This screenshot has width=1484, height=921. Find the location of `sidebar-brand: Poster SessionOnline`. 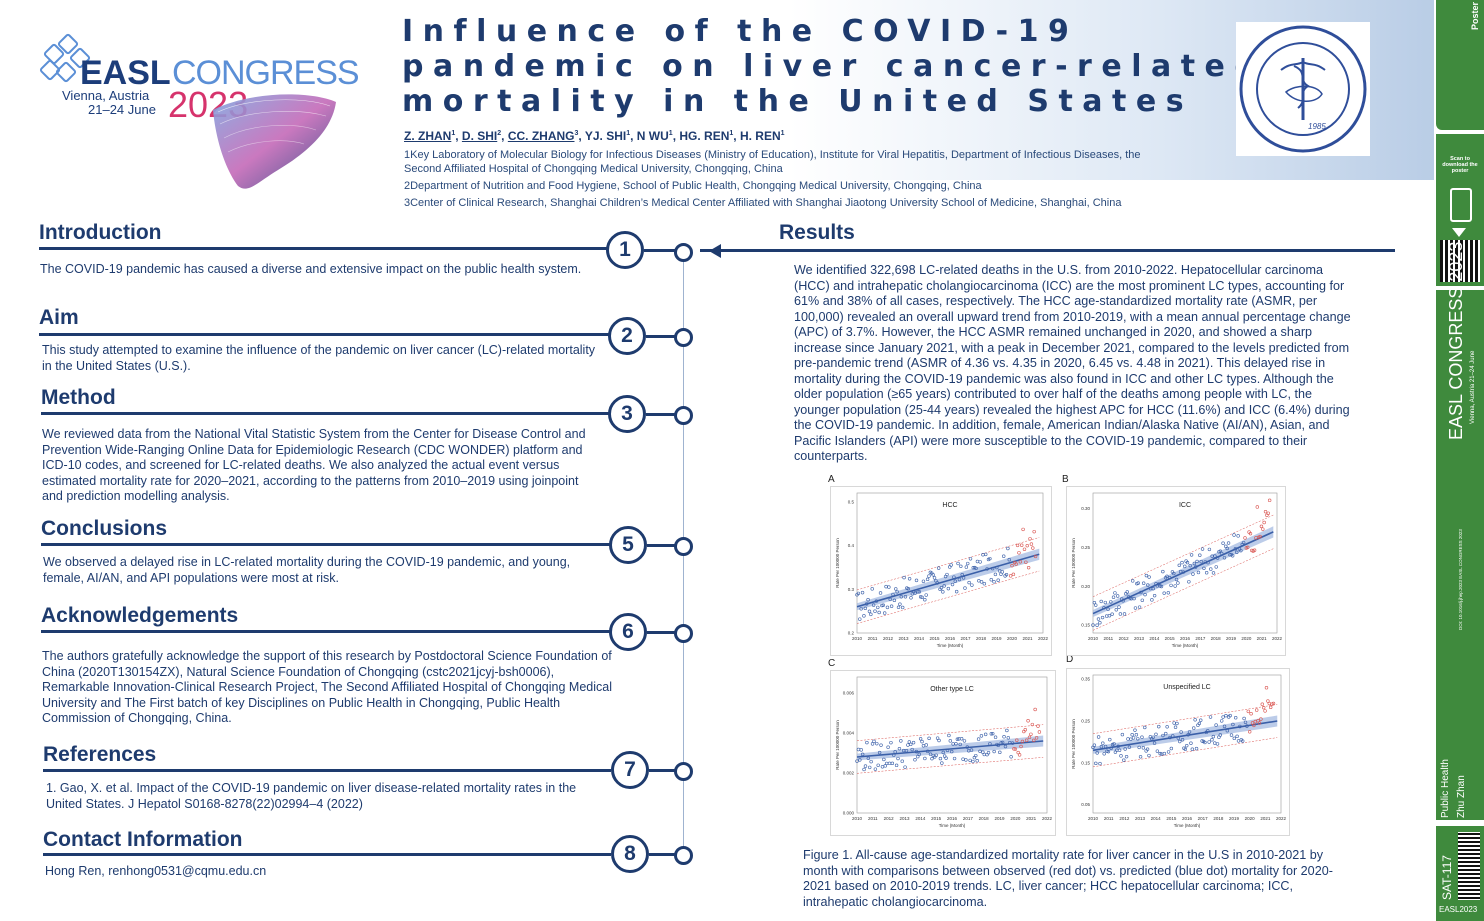

sidebar-brand: Poster SessionOnline is located at coordinates (1475, 15).